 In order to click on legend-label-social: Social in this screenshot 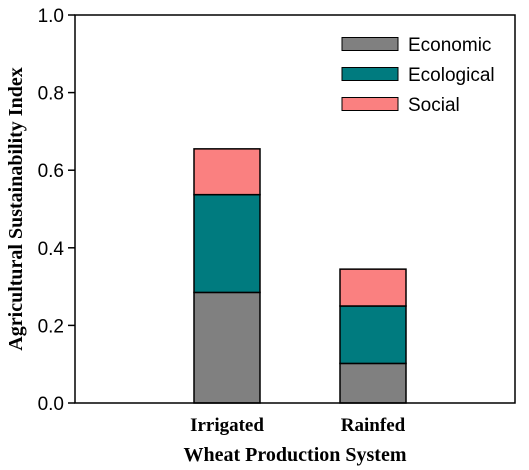, I will do `click(434, 105)`.